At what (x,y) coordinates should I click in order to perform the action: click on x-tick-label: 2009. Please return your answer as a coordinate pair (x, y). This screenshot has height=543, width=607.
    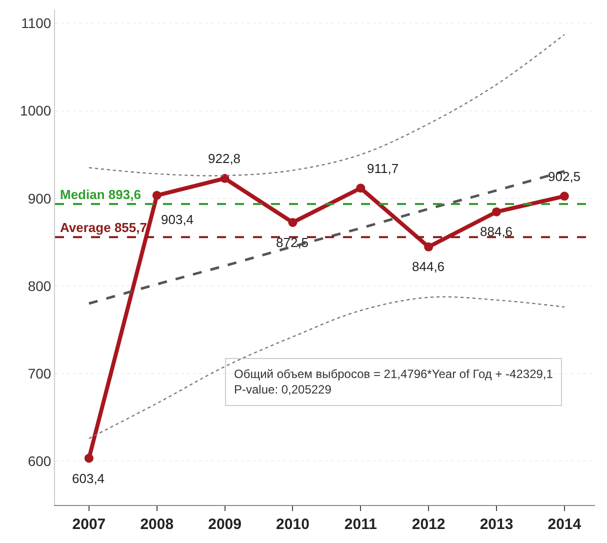
    Looking at the image, I should click on (225, 524).